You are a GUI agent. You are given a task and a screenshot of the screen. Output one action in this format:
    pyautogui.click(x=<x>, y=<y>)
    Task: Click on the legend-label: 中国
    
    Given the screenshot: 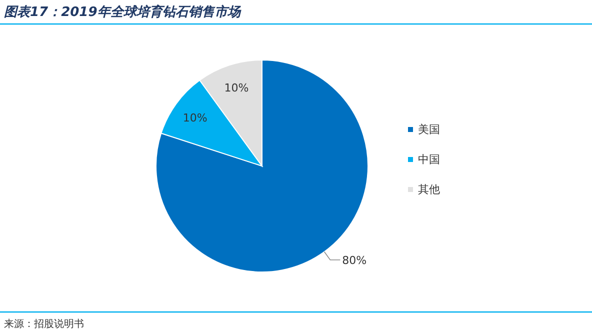 What is the action you would take?
    pyautogui.click(x=429, y=159)
    